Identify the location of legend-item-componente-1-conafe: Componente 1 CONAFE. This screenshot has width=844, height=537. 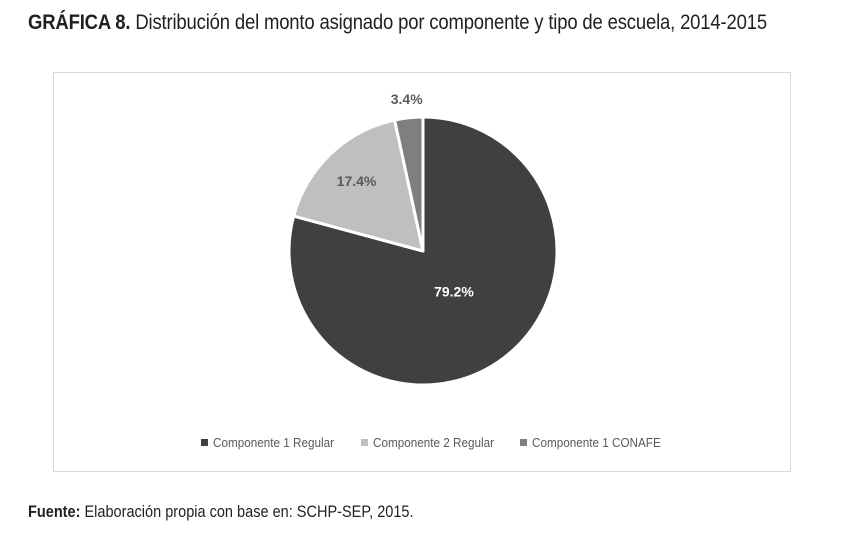
(597, 442).